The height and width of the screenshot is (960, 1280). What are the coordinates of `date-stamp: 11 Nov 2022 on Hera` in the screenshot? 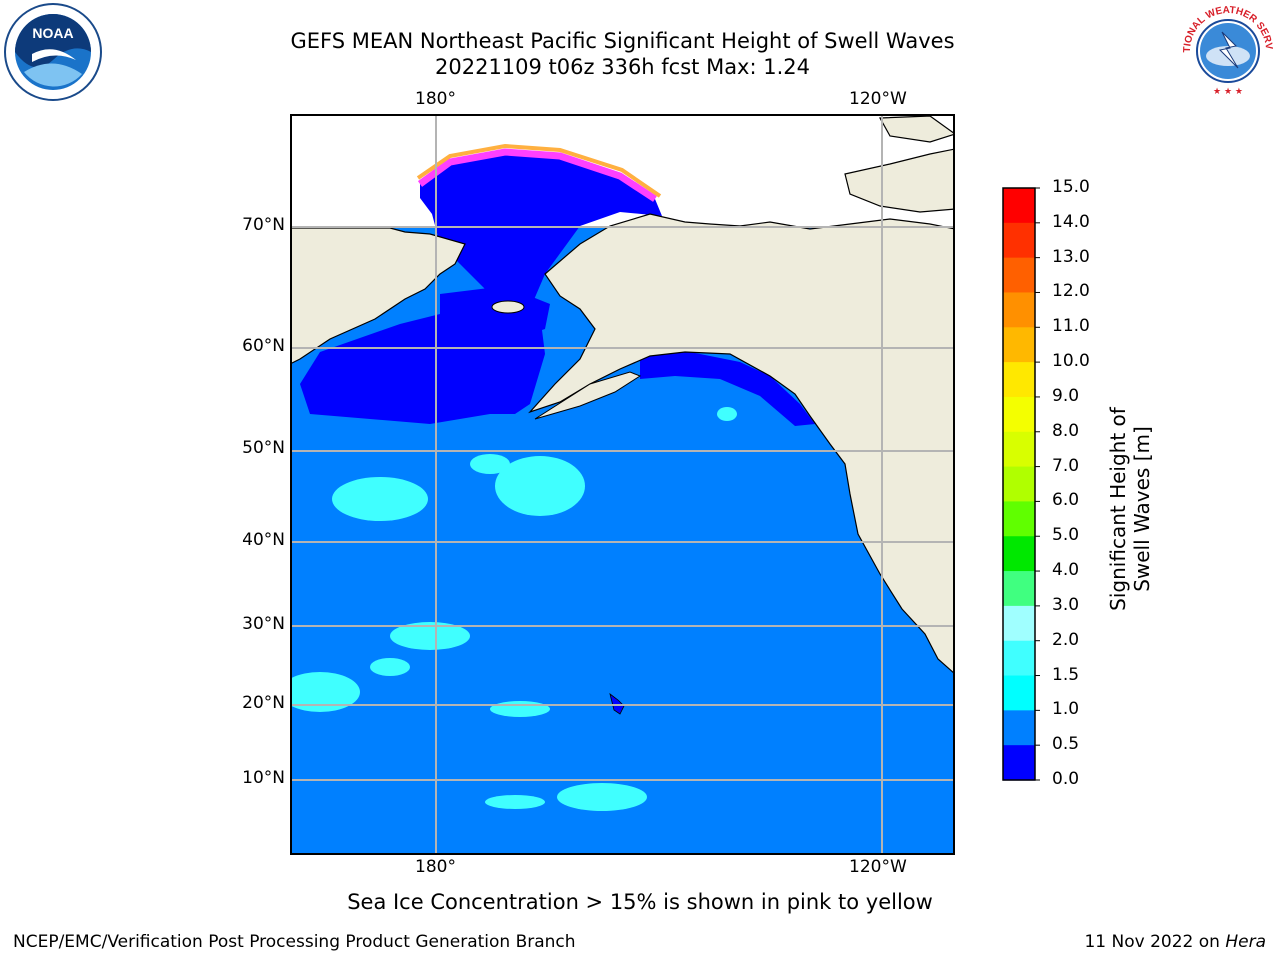 It's located at (1175, 942).